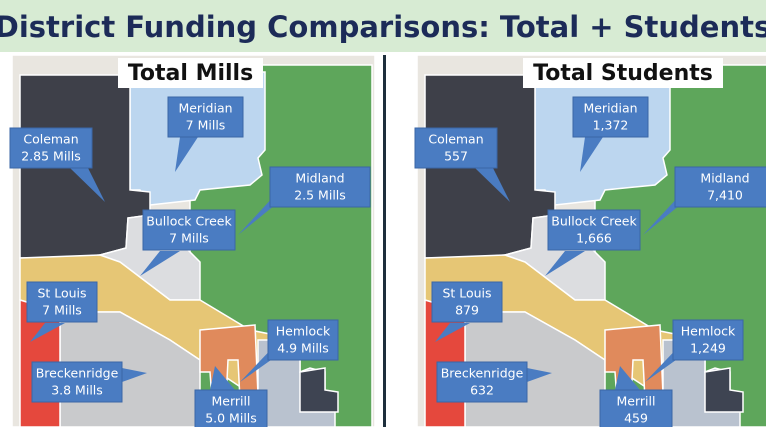 This screenshot has height=427, width=766. I want to click on district-value: 879, so click(467, 310).